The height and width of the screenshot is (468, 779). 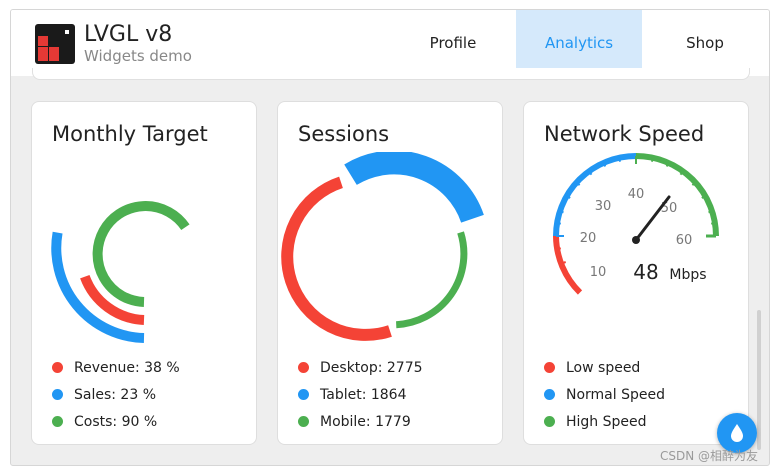 I want to click on gauge-low-arc, so click(x=568, y=265).